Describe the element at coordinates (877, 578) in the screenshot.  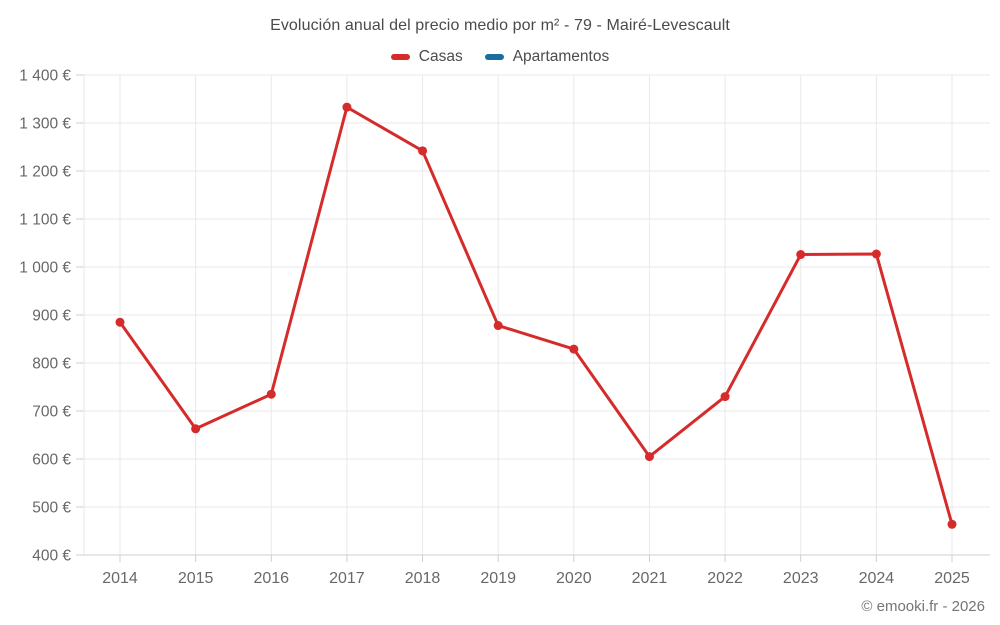
I see `x-tick-label: 2024` at that location.